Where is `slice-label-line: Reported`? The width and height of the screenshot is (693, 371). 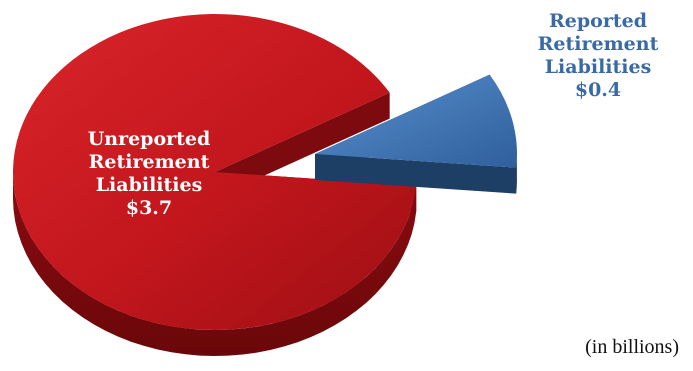
slice-label-line: Reported is located at coordinates (598, 21).